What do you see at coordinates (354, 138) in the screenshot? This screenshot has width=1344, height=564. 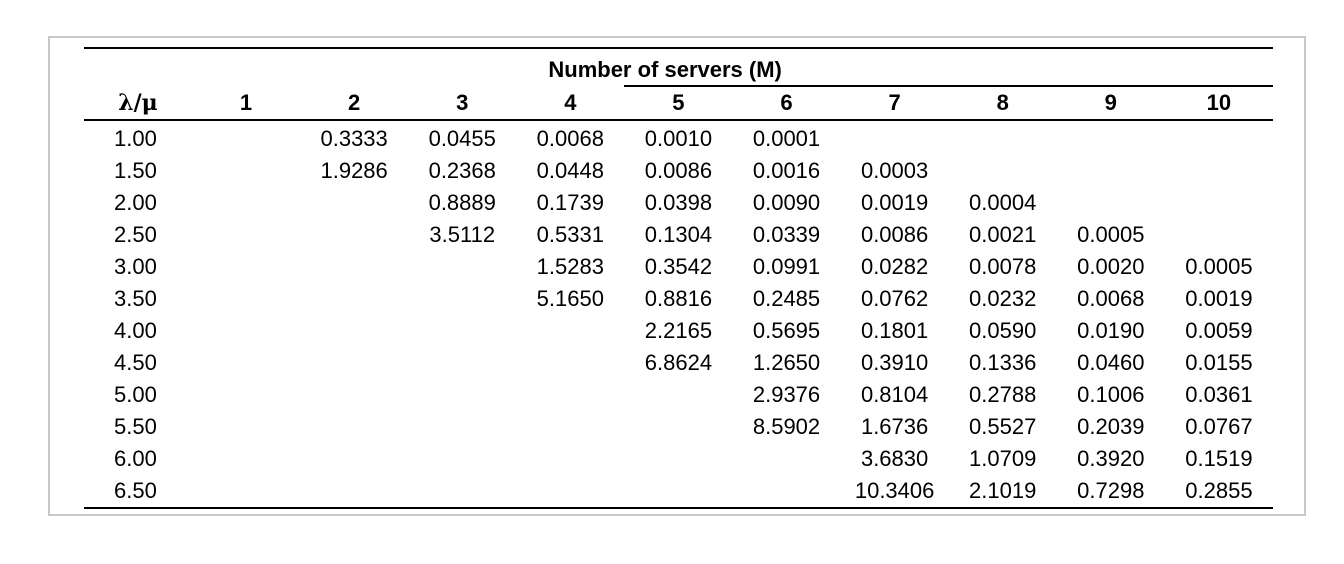 I see `table-cell: 0.3333` at bounding box center [354, 138].